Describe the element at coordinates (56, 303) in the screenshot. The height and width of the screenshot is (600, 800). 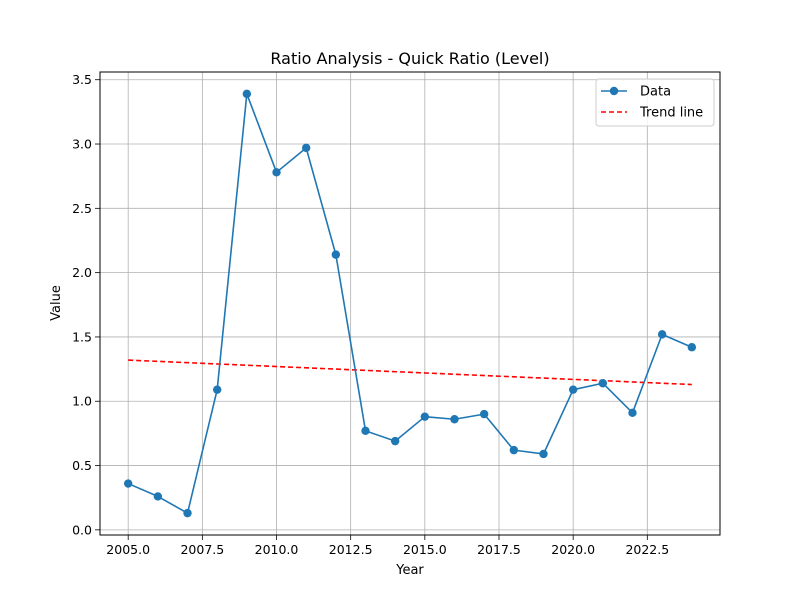
I see `y-axis-label: Value` at that location.